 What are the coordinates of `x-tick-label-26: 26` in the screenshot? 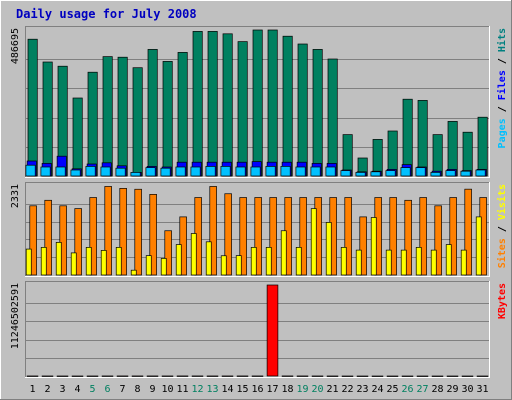 It's located at (407, 389).